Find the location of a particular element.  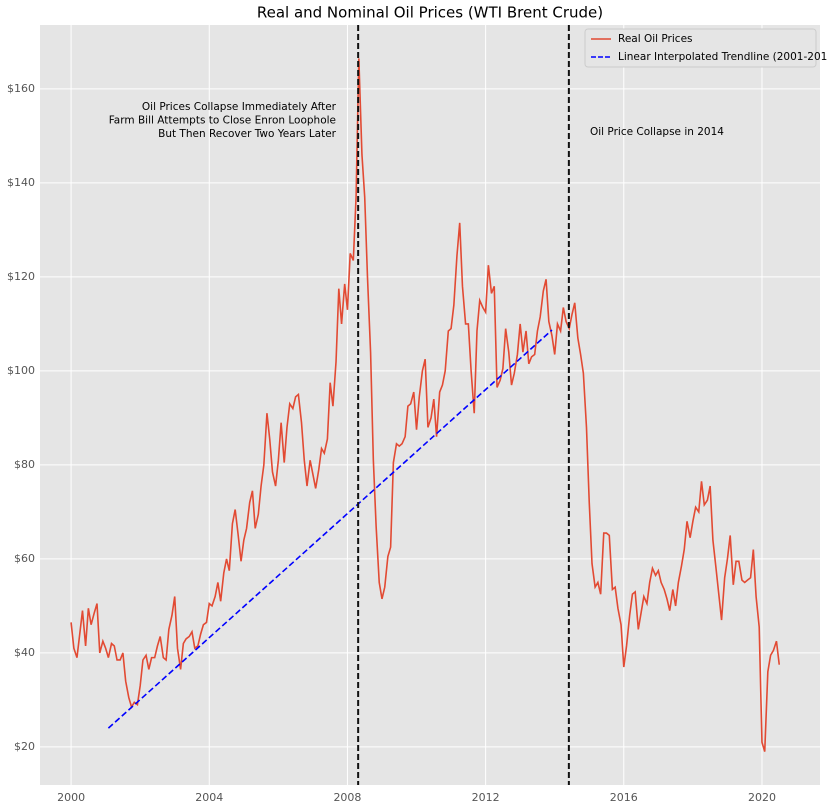

y-tick-label: $160 is located at coordinates (21, 88).